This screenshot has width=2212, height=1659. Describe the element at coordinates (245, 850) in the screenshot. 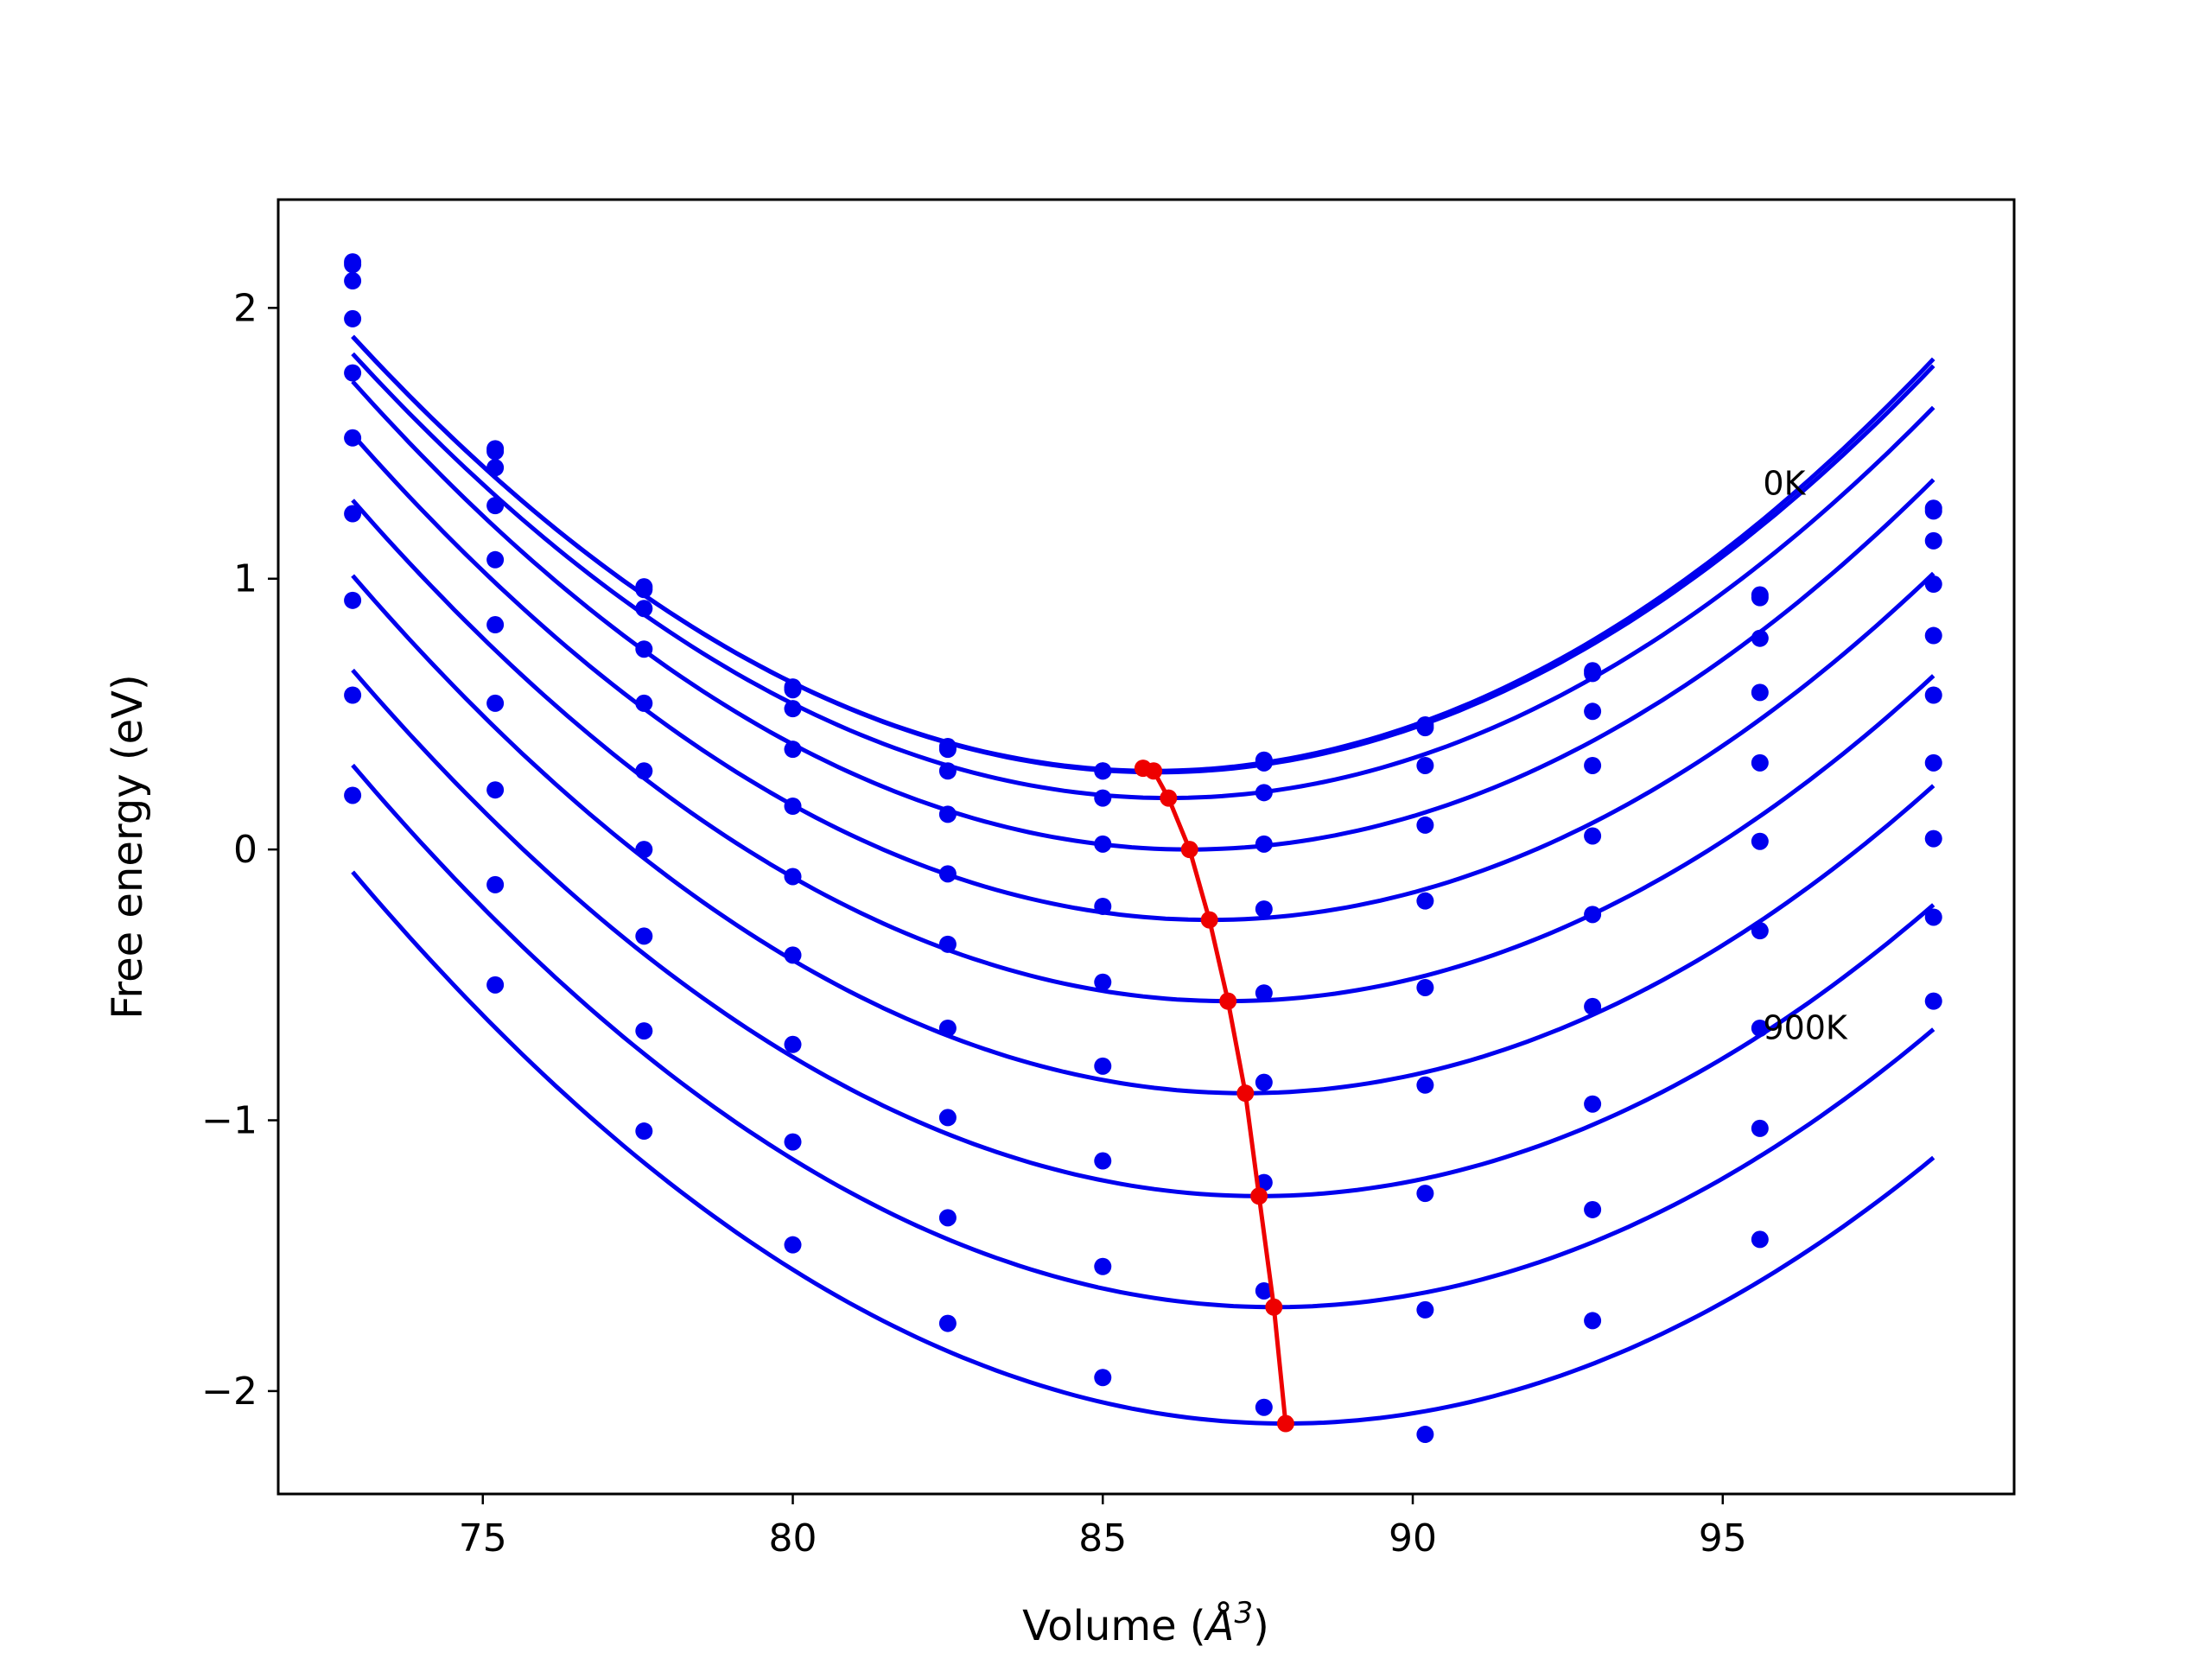

I see `y-tick-label-0: 0` at that location.